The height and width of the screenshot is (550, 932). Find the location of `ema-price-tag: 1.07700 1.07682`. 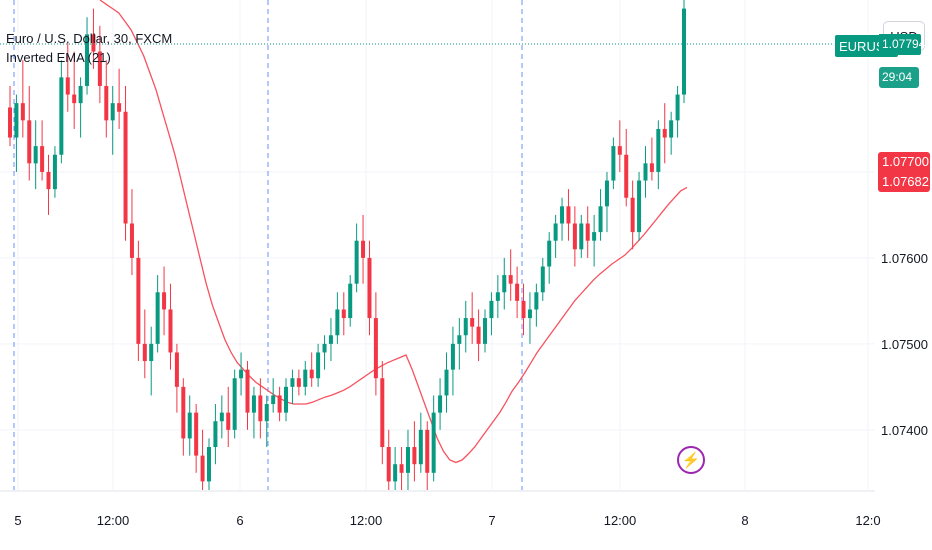

ema-price-tag: 1.07700 1.07682 is located at coordinates (904, 172).